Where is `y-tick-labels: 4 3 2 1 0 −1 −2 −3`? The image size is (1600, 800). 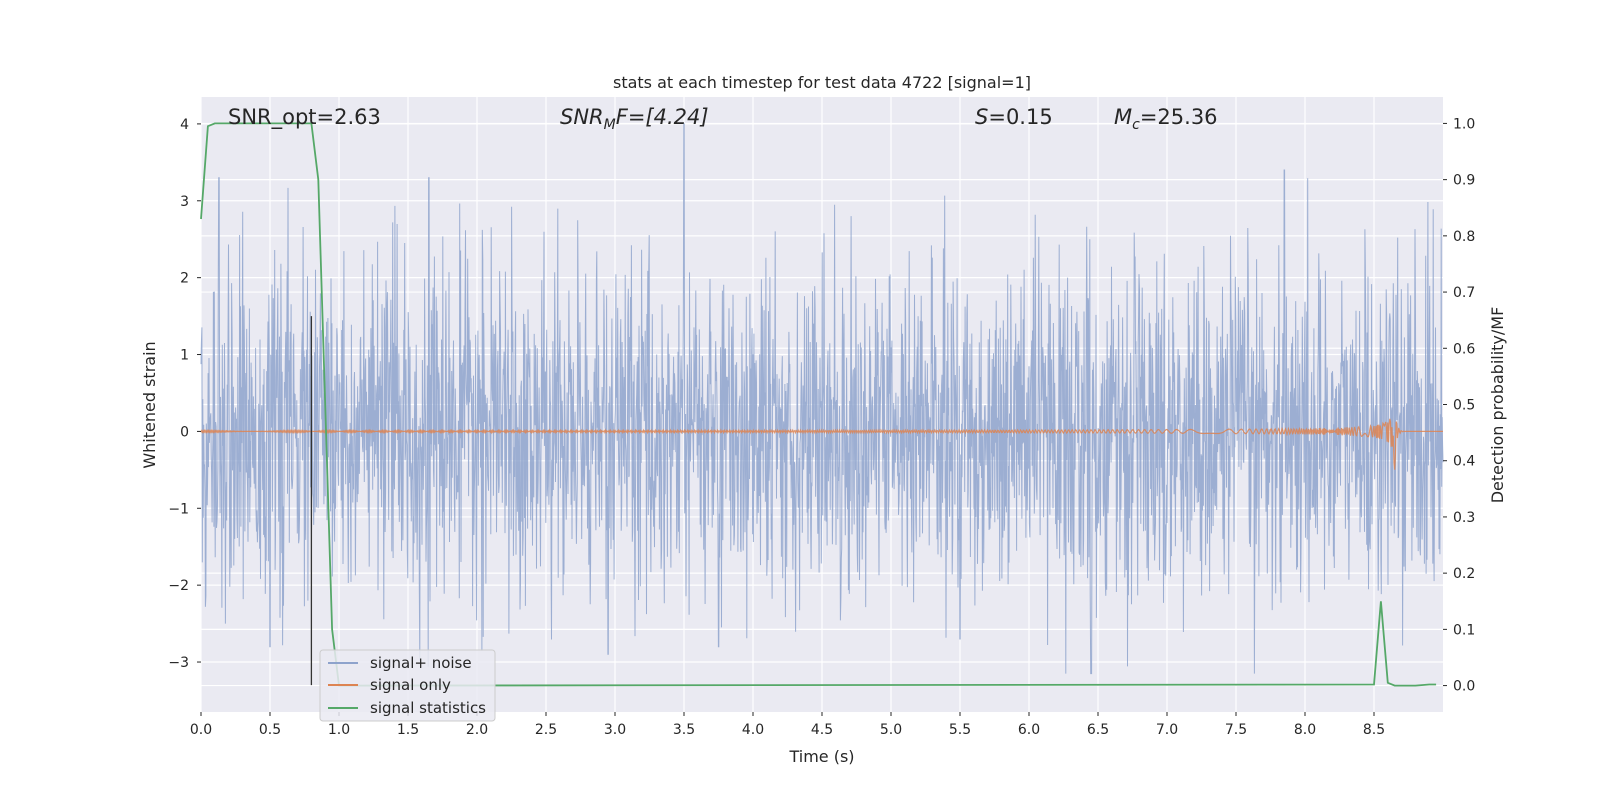 y-tick-labels: 4 3 2 1 0 −1 −2 −3 is located at coordinates (184, 394).